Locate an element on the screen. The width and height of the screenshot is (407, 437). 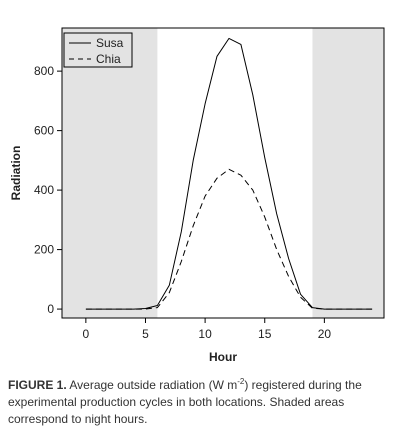
legend-box is located at coordinates (98, 50).